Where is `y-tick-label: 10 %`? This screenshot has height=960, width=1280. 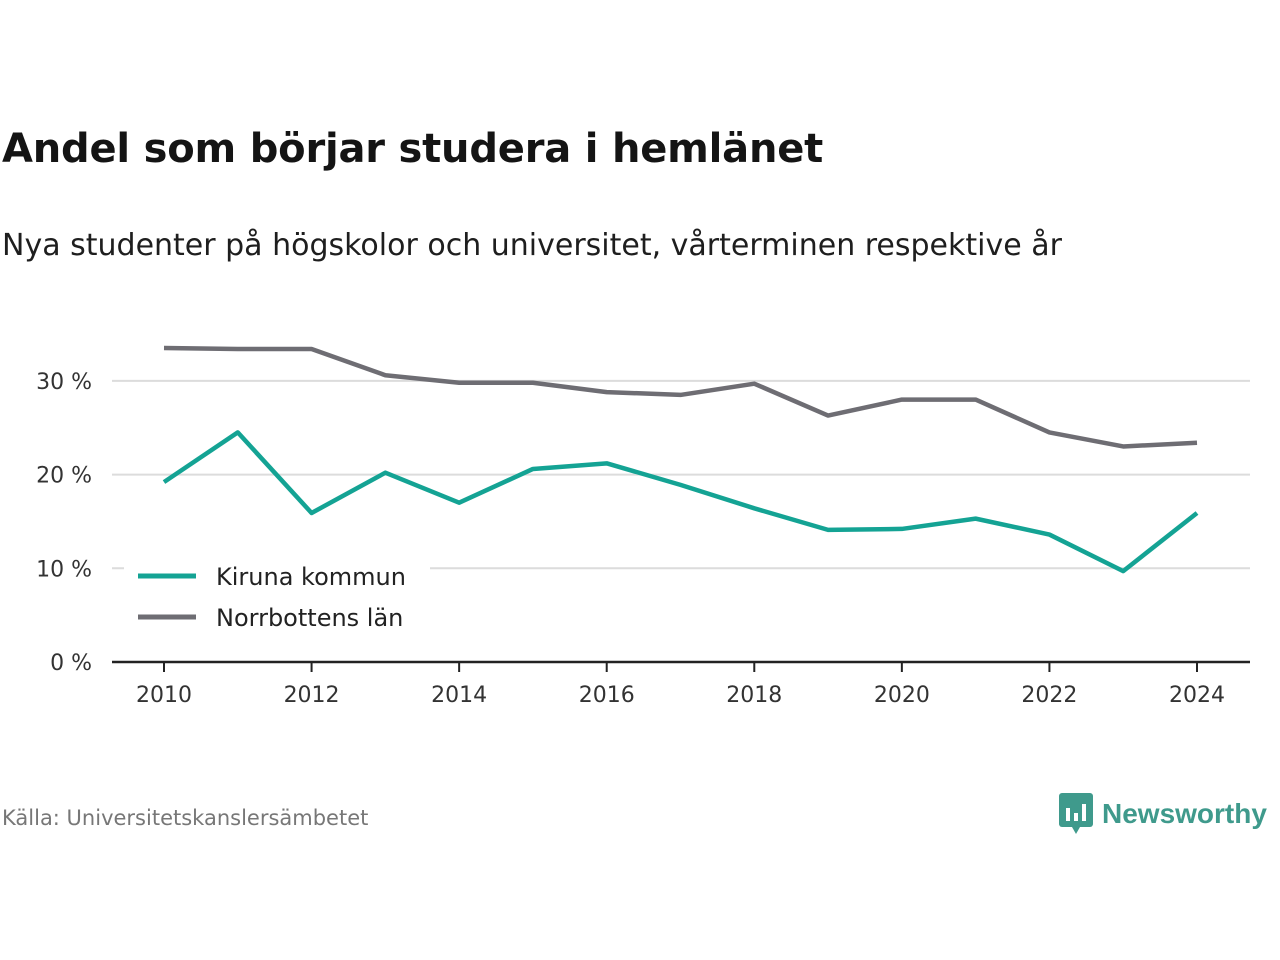 y-tick-label: 10 % is located at coordinates (64, 569).